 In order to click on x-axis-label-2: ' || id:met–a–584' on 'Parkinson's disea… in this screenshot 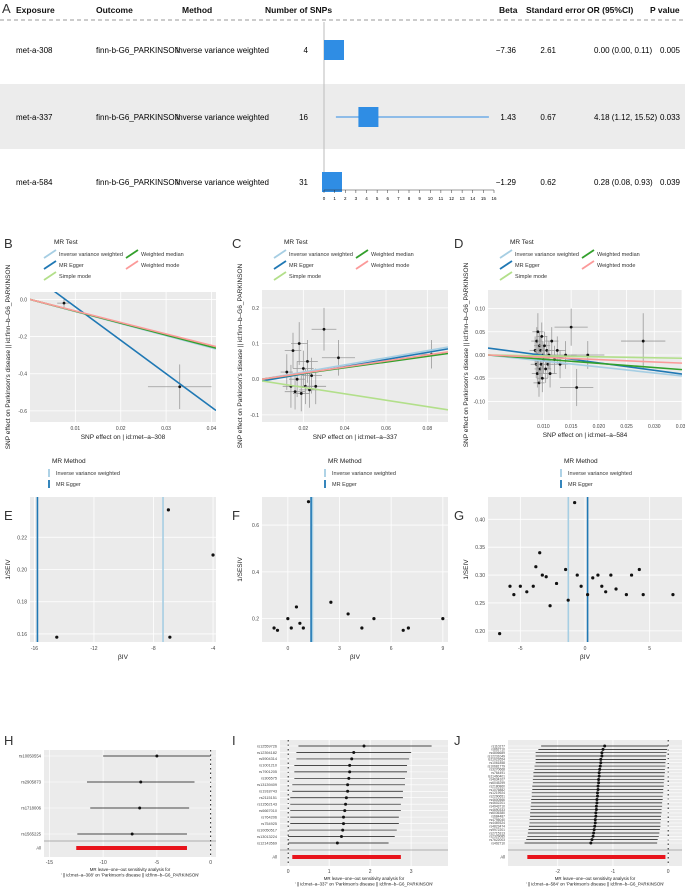, I will do `click(595, 884)`.